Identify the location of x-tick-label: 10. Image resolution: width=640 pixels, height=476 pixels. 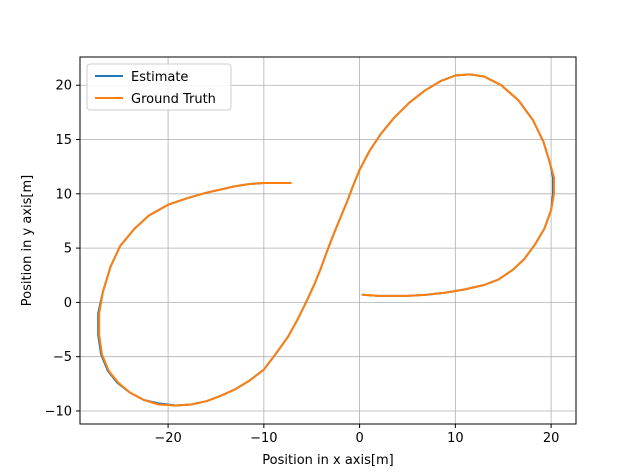
(455, 438).